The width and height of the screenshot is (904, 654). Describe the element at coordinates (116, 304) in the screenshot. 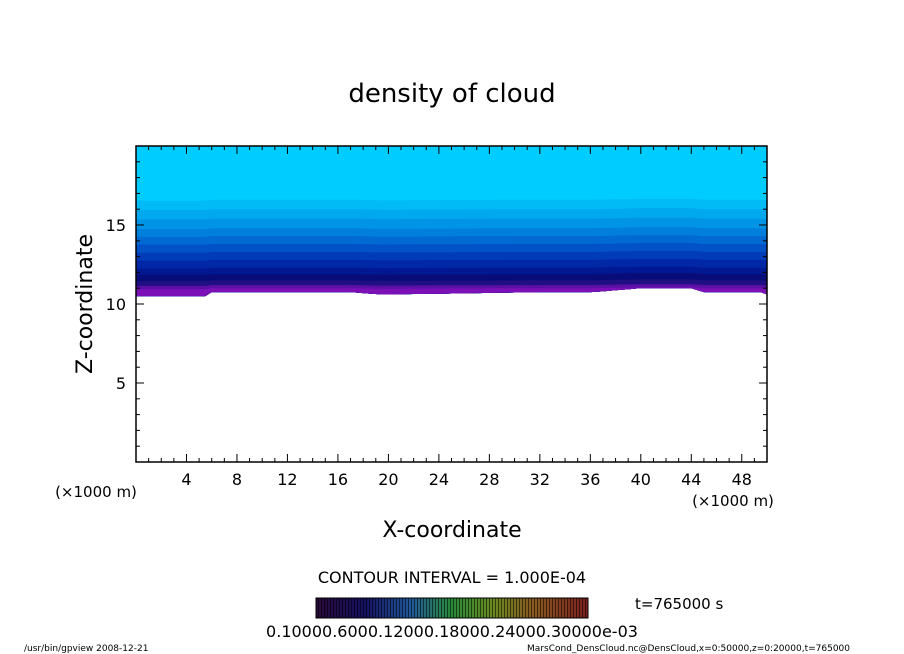

I see `y-tick-label: 10` at that location.